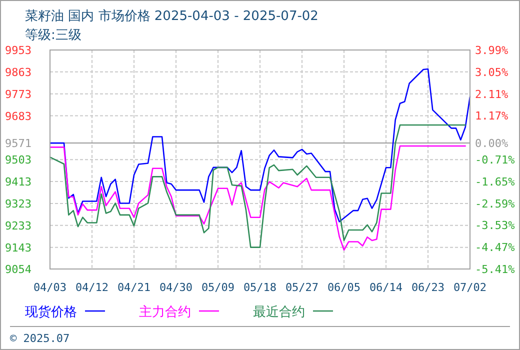  What do you see at coordinates (51, 312) in the screenshot?
I see `legend-label: 现货价格` at bounding box center [51, 312].